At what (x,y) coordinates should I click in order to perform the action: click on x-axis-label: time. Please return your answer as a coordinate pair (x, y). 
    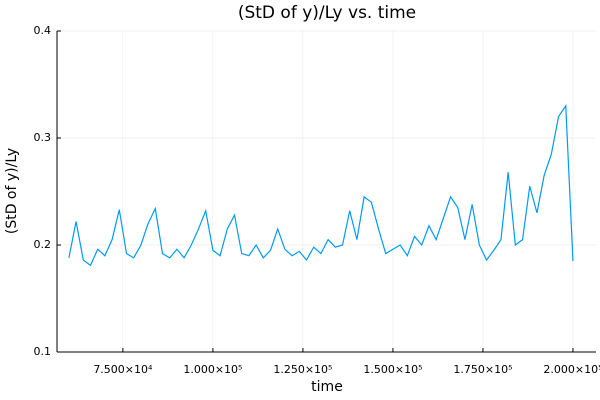
    Looking at the image, I should click on (327, 387).